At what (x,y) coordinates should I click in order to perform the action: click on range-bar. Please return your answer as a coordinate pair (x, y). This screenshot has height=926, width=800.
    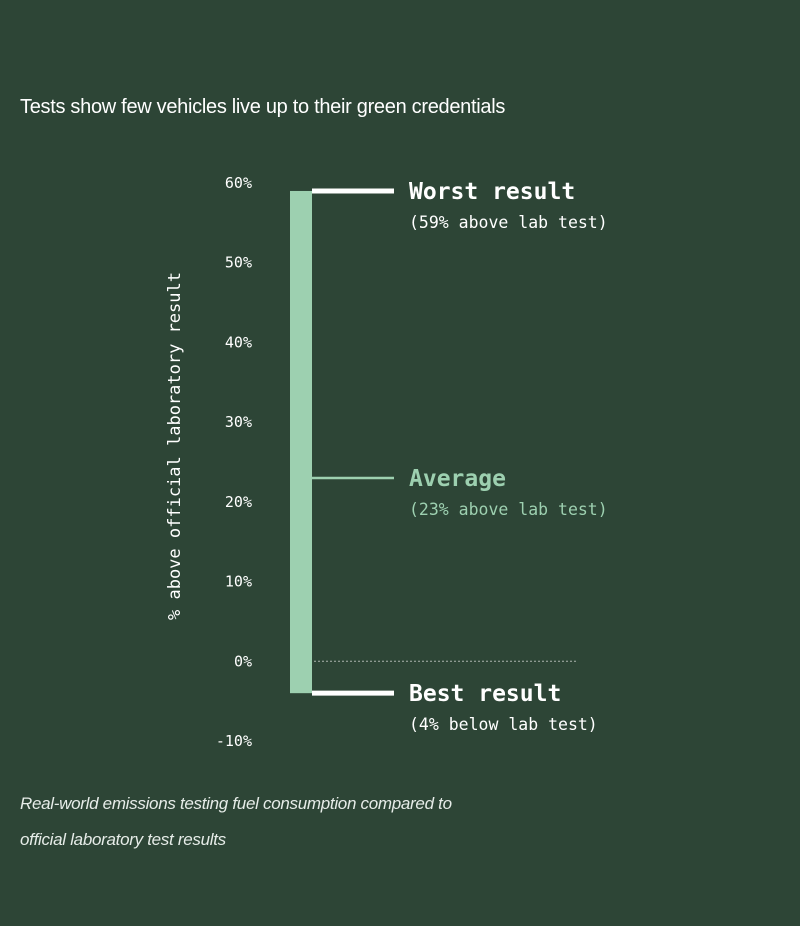
    Looking at the image, I should click on (301, 442).